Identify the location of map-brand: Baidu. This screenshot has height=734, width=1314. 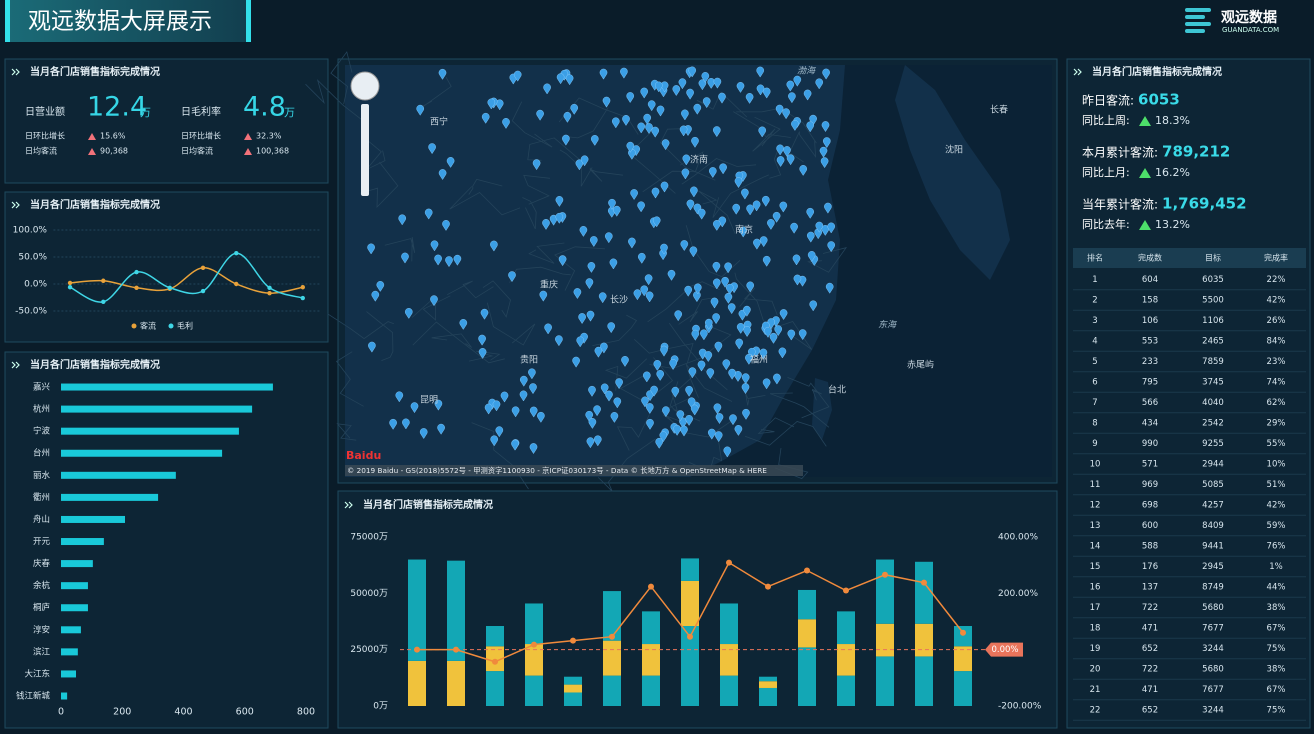
(363, 455).